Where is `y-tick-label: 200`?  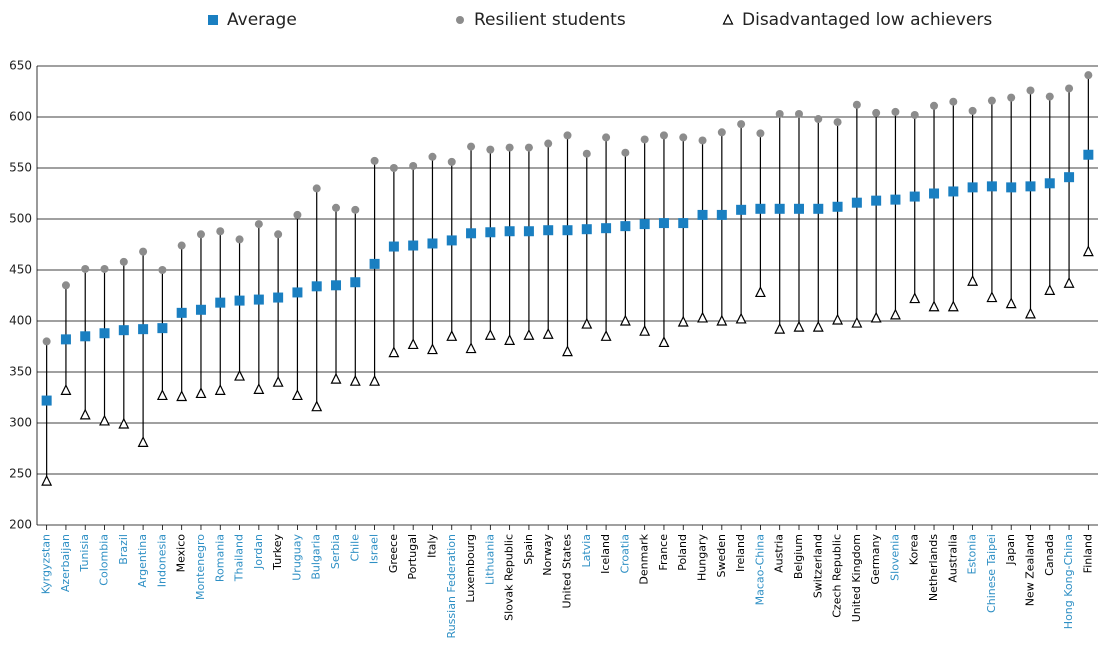 y-tick-label: 200 is located at coordinates (20, 525).